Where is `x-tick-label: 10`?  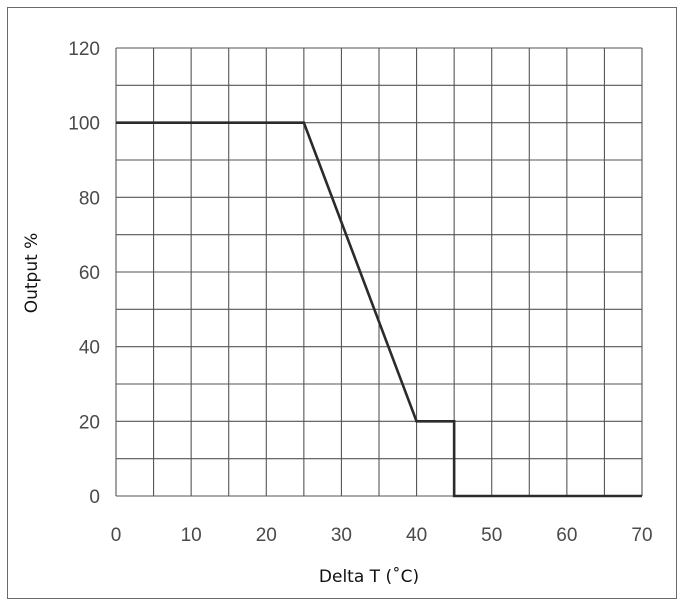
x-tick-label: 10 is located at coordinates (191, 535).